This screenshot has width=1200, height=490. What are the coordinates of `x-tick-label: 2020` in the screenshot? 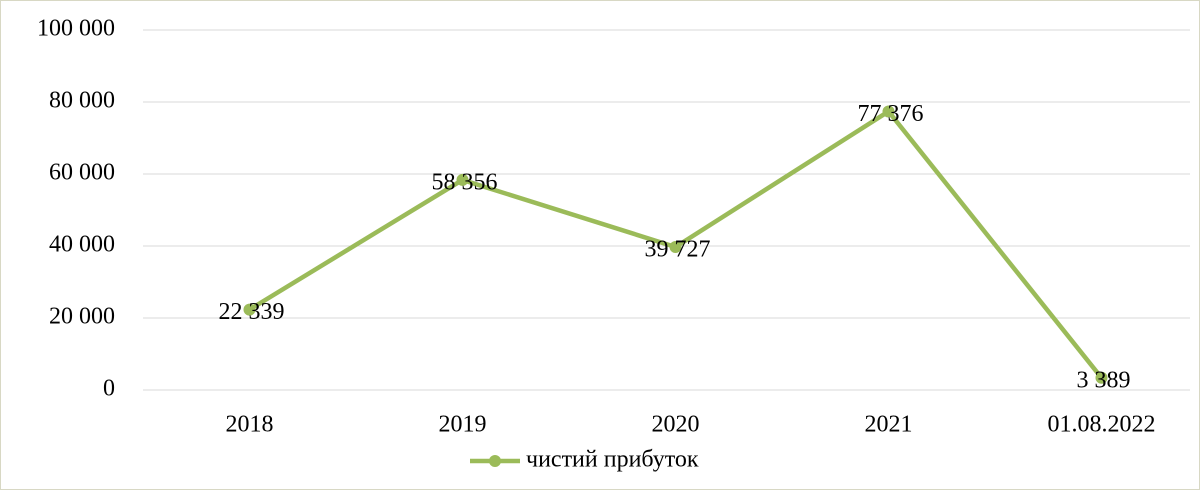 It's located at (676, 425).